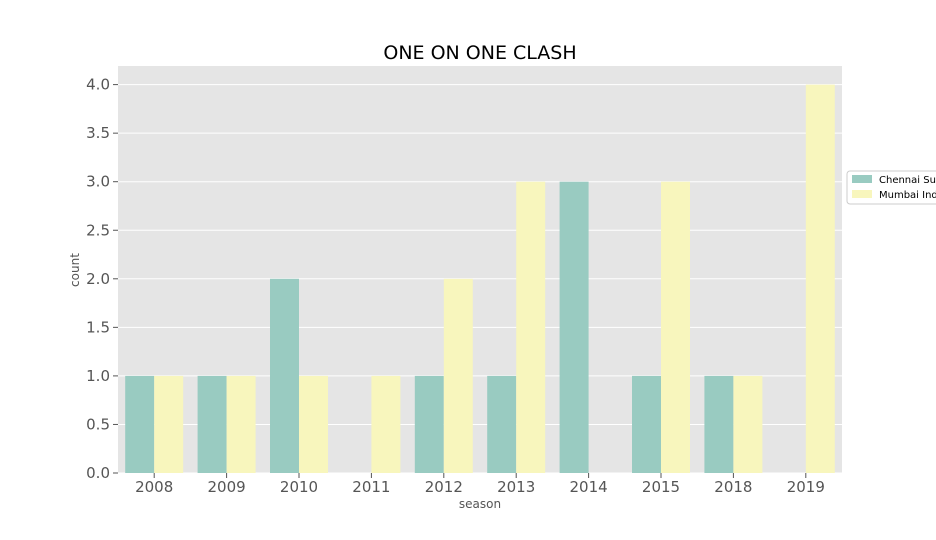  I want to click on x-tick-label: 2012, so click(444, 487).